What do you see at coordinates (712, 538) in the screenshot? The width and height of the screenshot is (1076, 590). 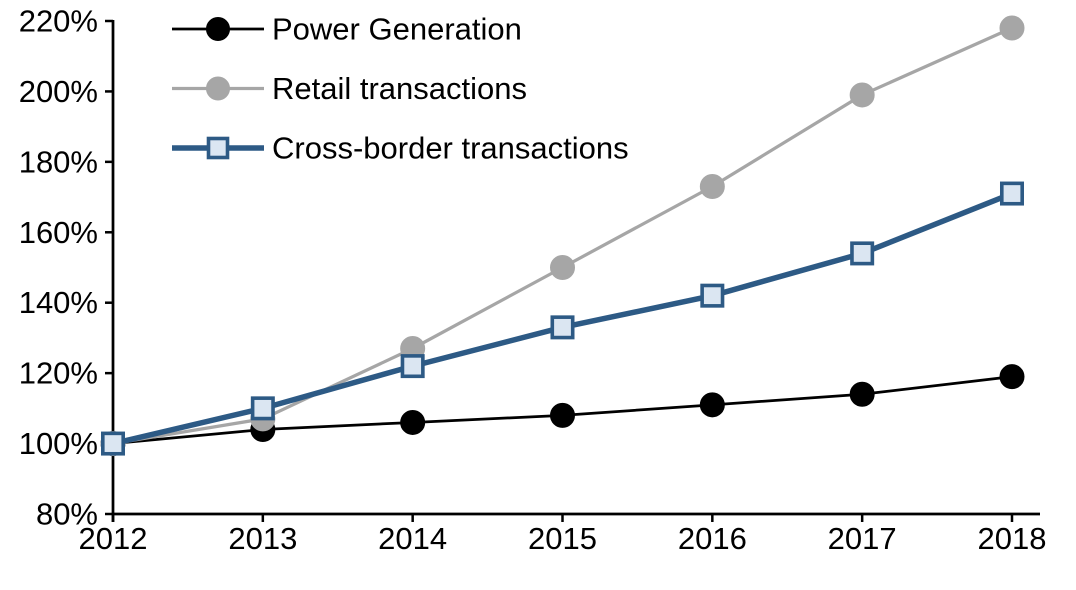 I see `x-axis-tick-label: 2016` at bounding box center [712, 538].